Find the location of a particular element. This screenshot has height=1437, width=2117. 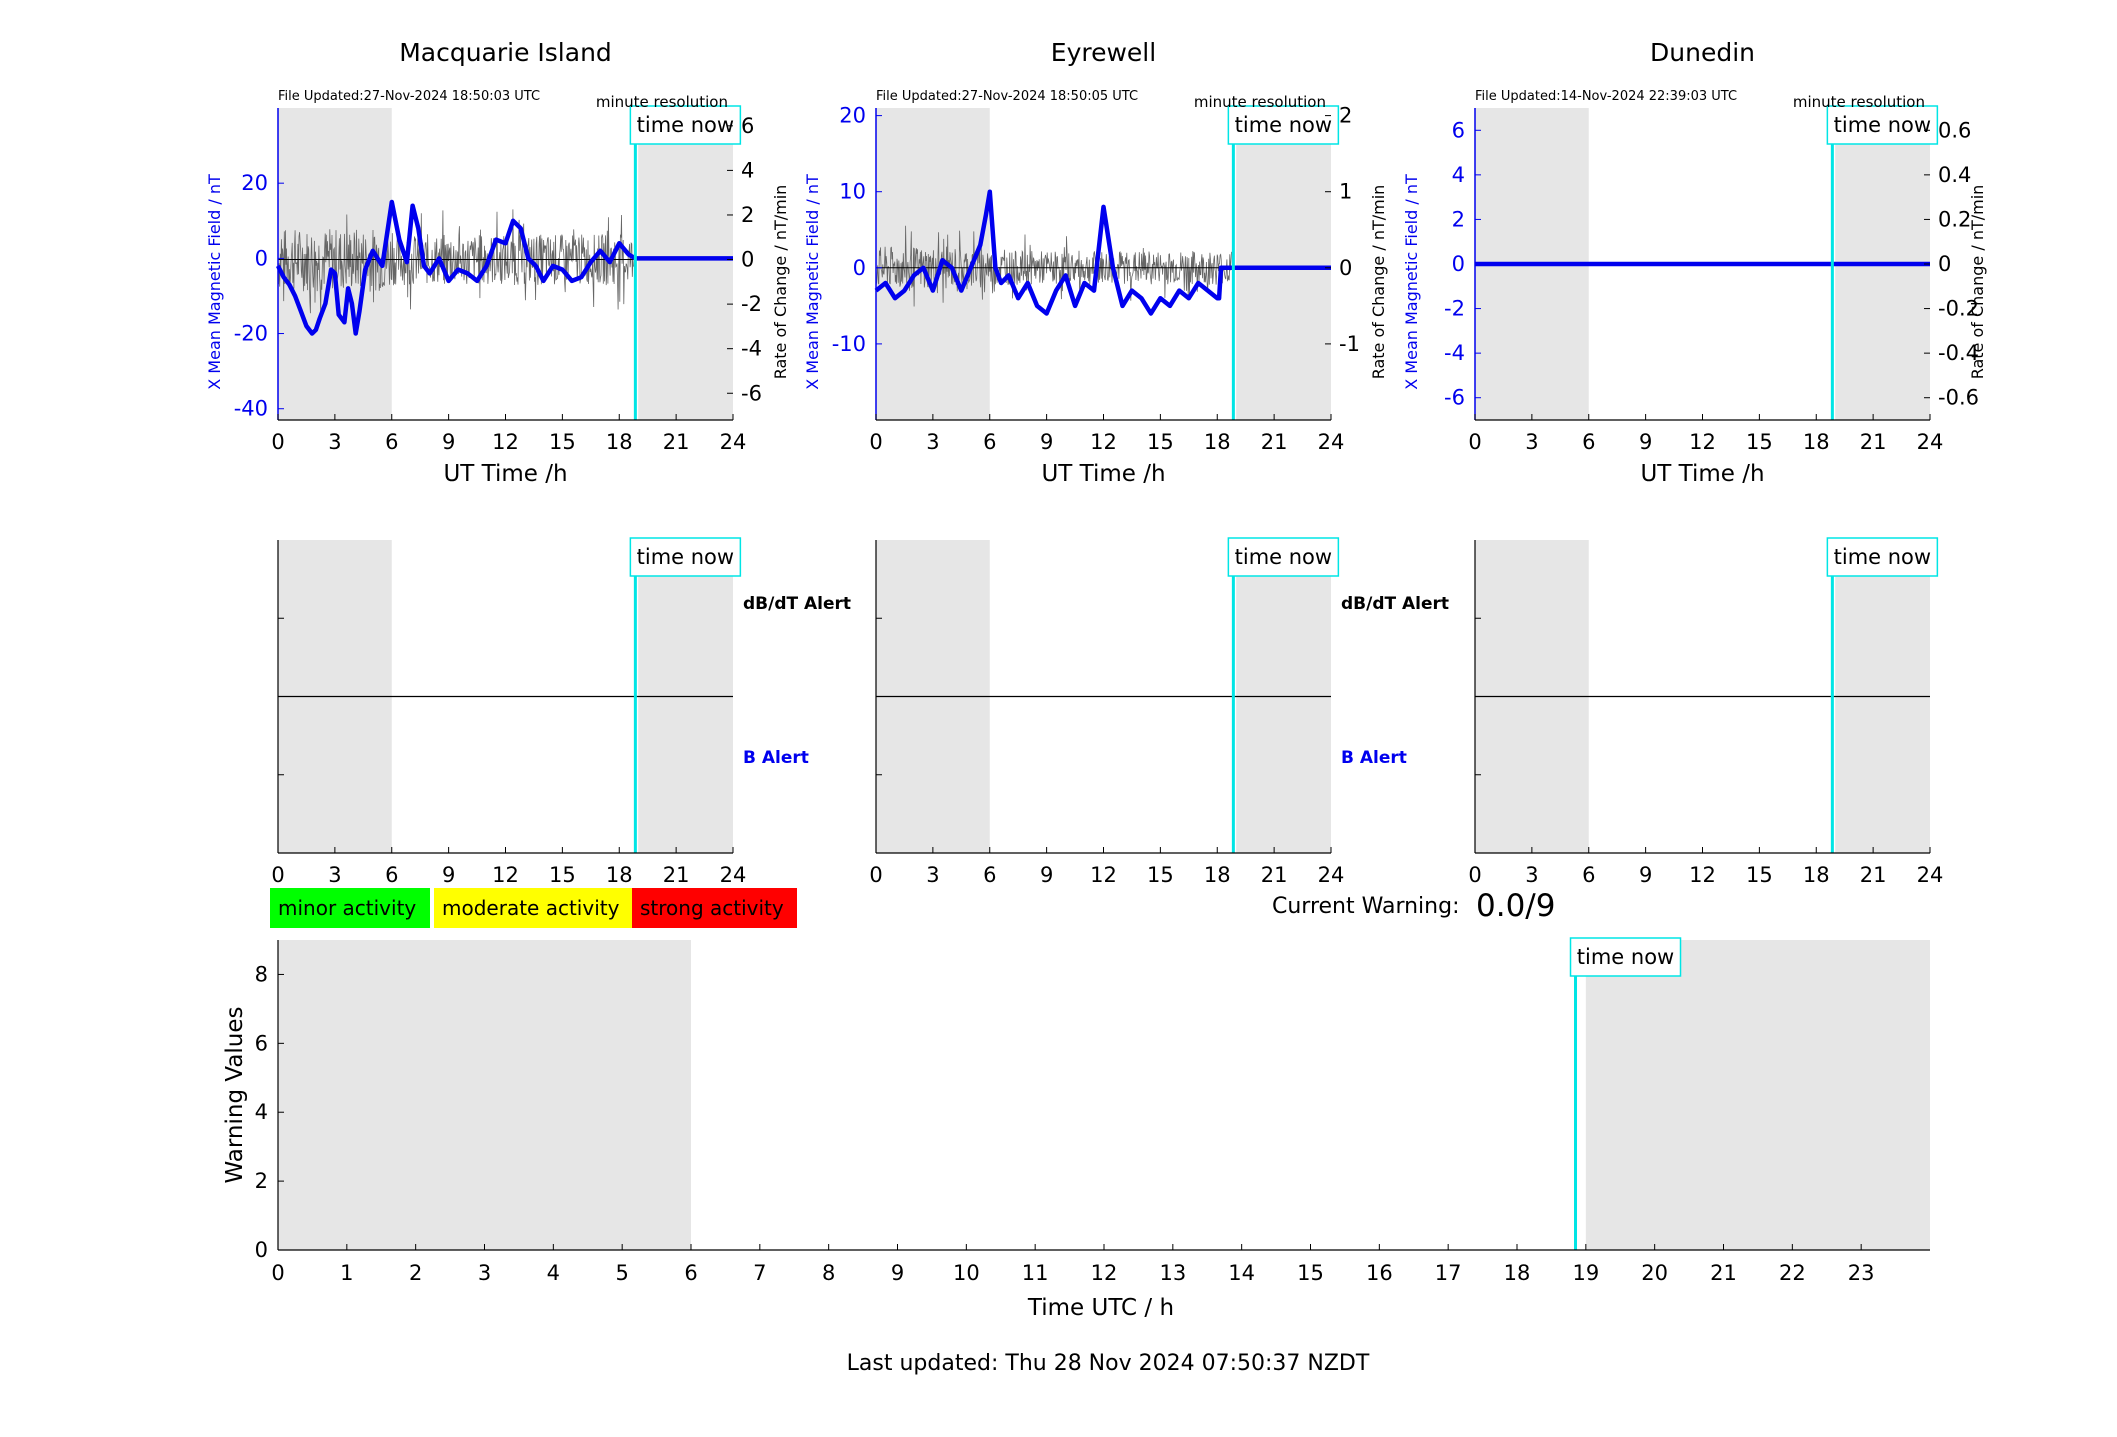

x-tick-label: 1 is located at coordinates (346, 1273).